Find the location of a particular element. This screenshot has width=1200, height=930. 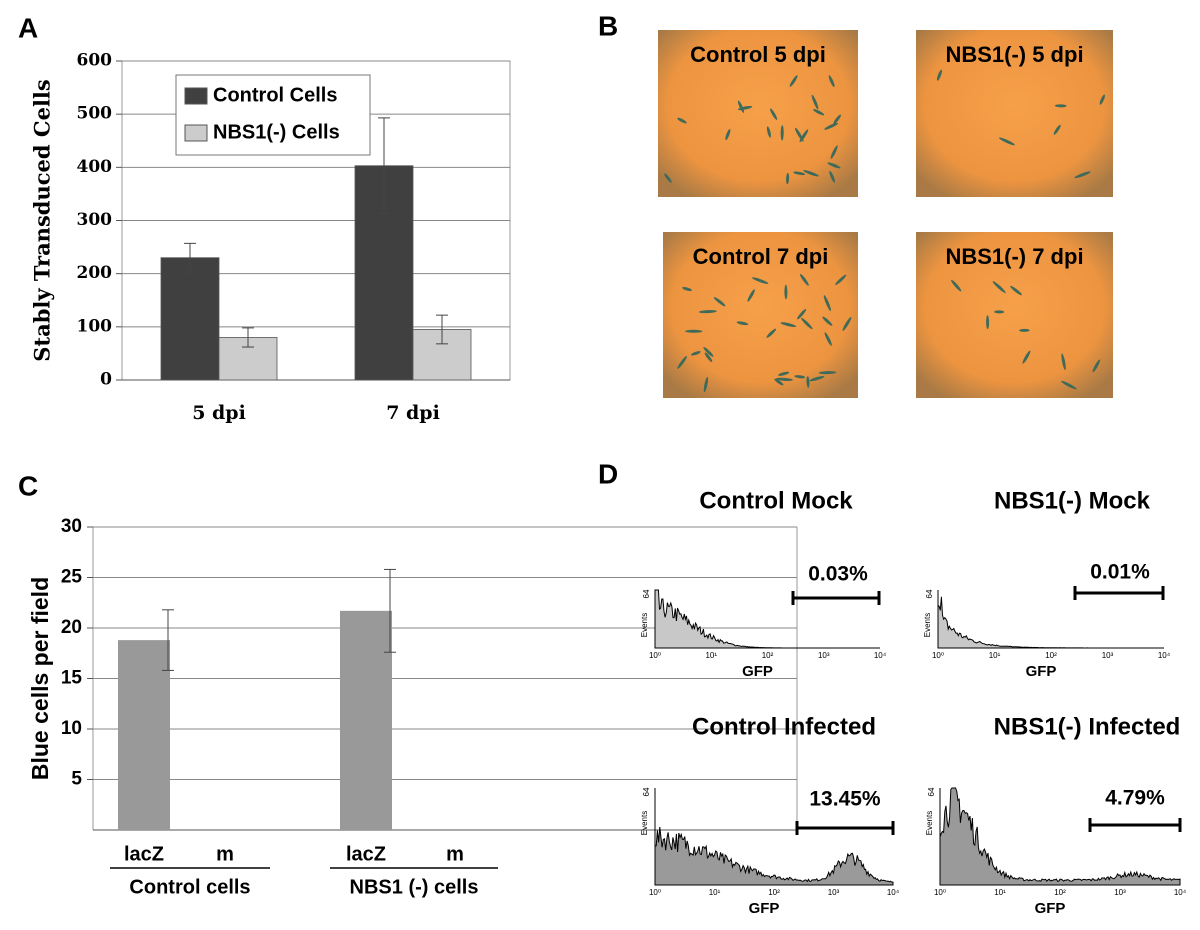

gate-label: 0.01% is located at coordinates (1120, 572).